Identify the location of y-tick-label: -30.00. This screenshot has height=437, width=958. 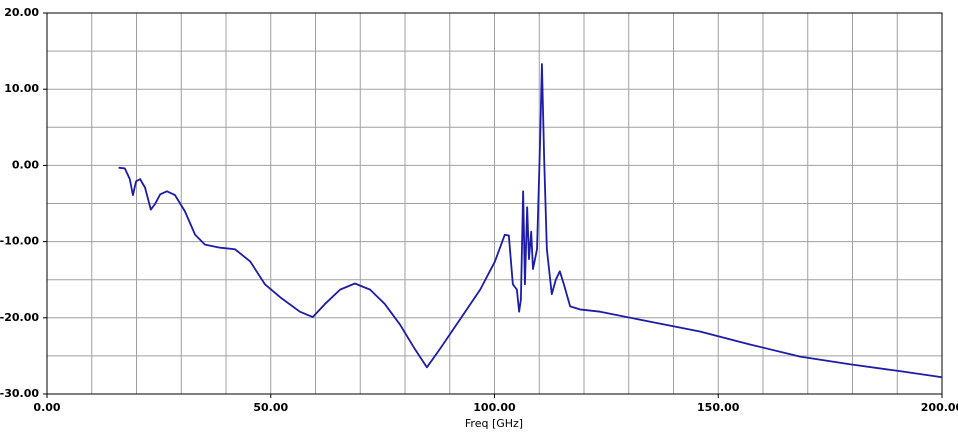
(19, 393).